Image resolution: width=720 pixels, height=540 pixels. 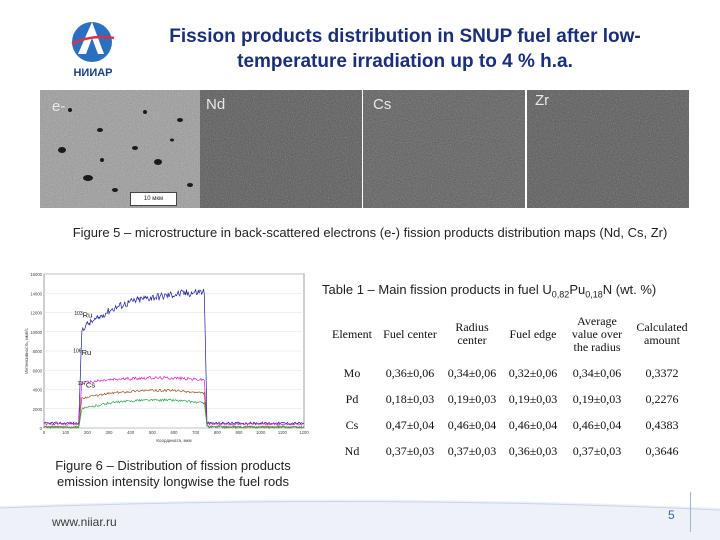 What do you see at coordinates (88, 432) in the screenshot?
I see `x-tick-label: 200` at bounding box center [88, 432].